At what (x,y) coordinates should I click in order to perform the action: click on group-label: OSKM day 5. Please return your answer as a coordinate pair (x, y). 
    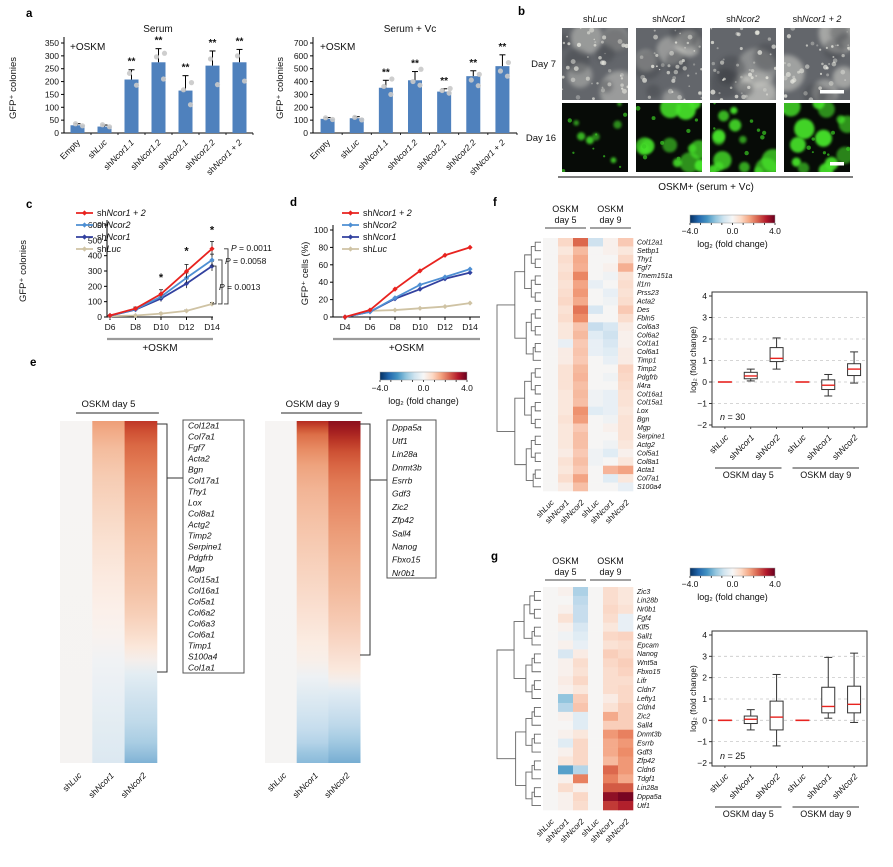
    Looking at the image, I should click on (748, 814).